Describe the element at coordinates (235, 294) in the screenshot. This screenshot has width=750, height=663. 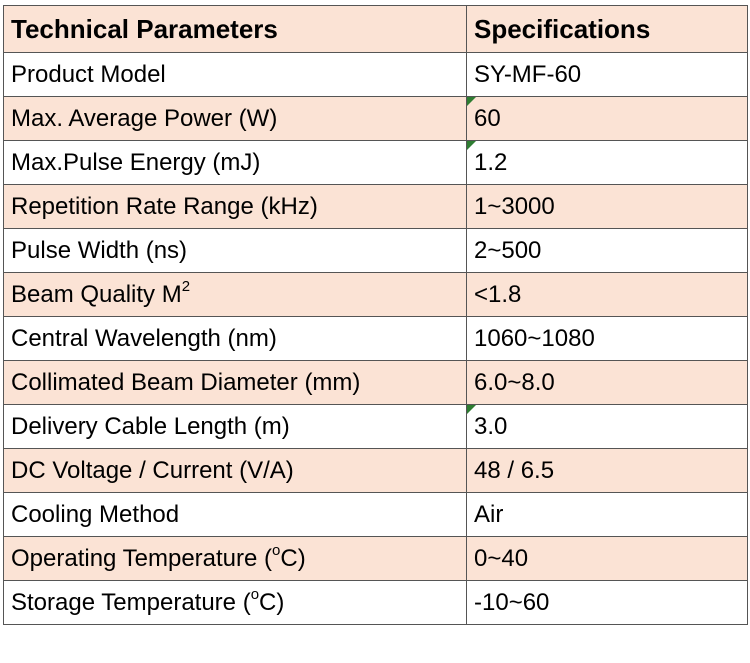
I see `param-cell: Beam Quality M2` at that location.